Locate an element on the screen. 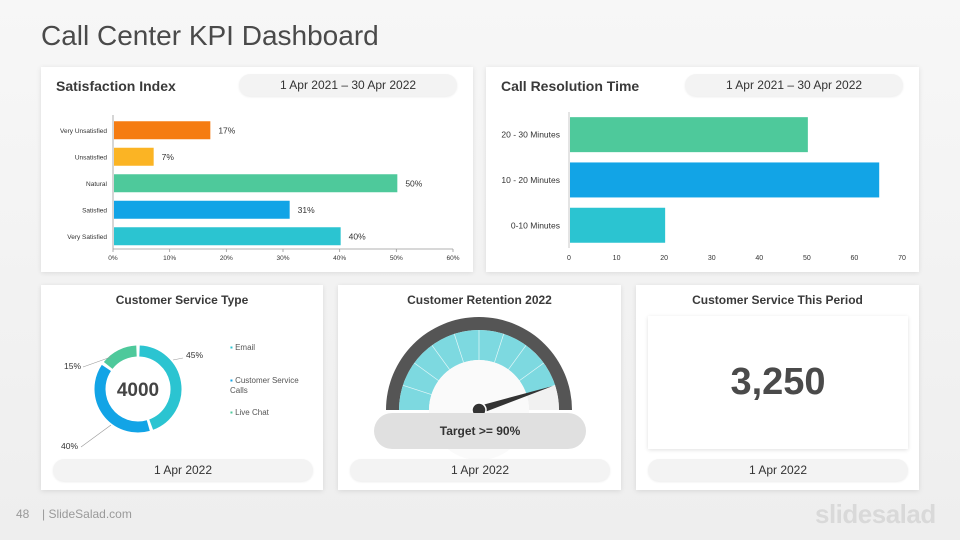  service-period-title: Customer Service This Period is located at coordinates (777, 300).